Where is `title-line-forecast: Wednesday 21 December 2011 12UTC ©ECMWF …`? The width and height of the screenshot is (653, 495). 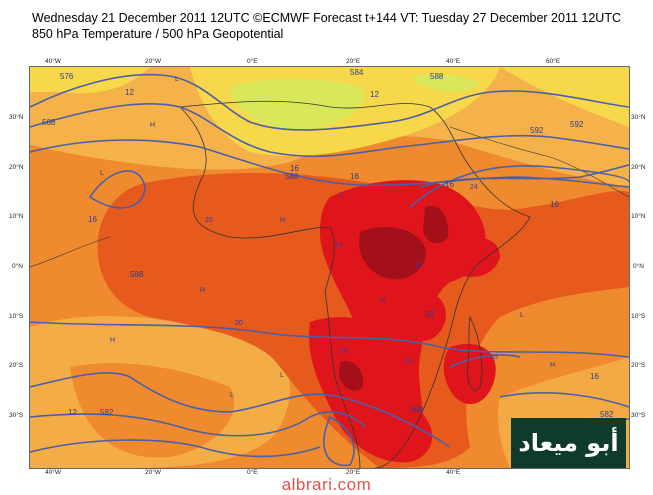
title-line-forecast: Wednesday 21 December 2011 12UTC ©ECMWF … is located at coordinates (326, 18).